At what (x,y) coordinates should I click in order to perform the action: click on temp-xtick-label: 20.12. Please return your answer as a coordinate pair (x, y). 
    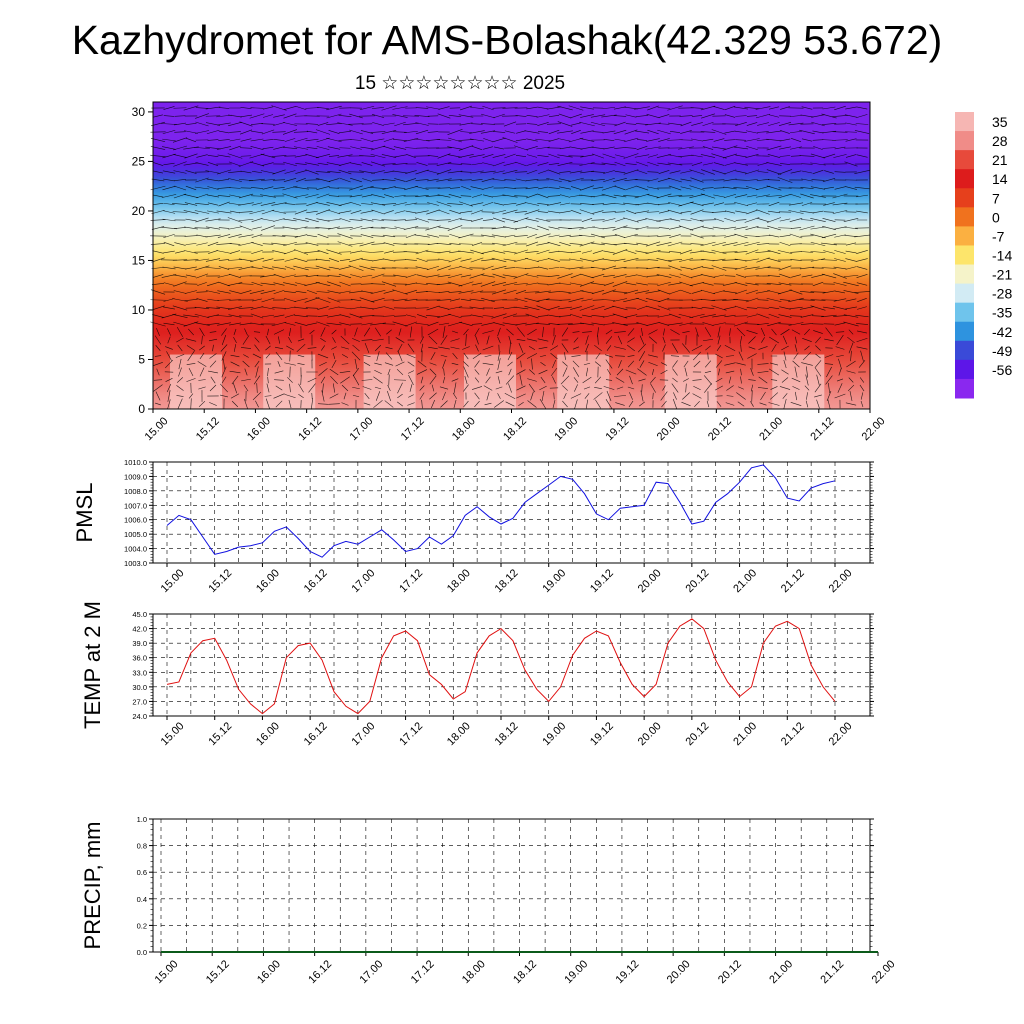
    Looking at the image, I should click on (697, 734).